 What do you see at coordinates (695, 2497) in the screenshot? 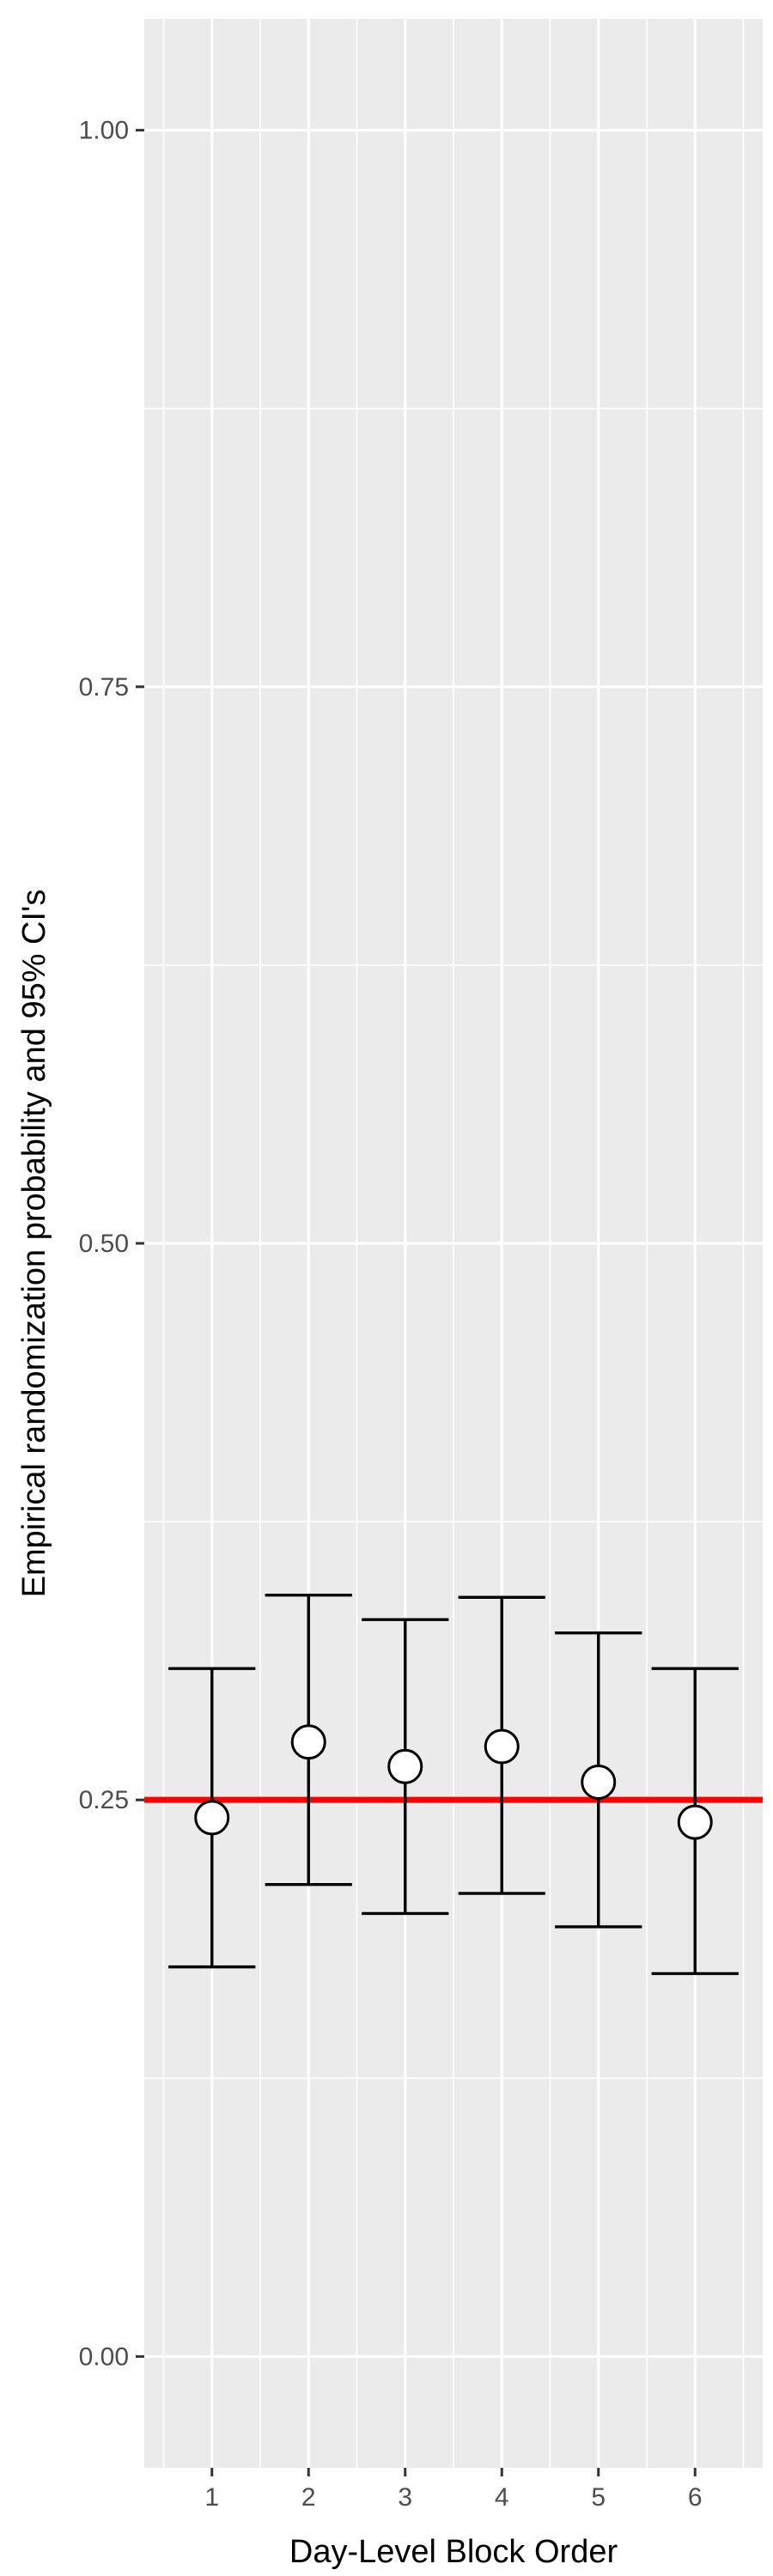
I see `x-tick-label: 6` at bounding box center [695, 2497].